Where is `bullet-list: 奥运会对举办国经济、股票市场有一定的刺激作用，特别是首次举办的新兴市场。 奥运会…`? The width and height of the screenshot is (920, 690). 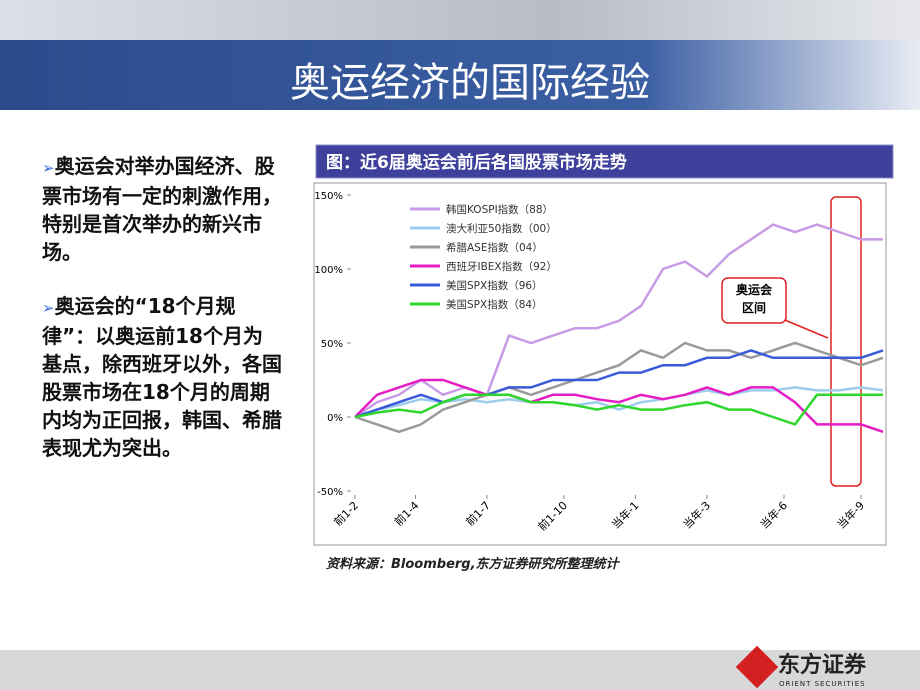
bullet-list: 奥运会对举办国经济、股票市场有一定的刺激作用，特别是首次举办的新兴市场。 奥运会… is located at coordinates (162, 320).